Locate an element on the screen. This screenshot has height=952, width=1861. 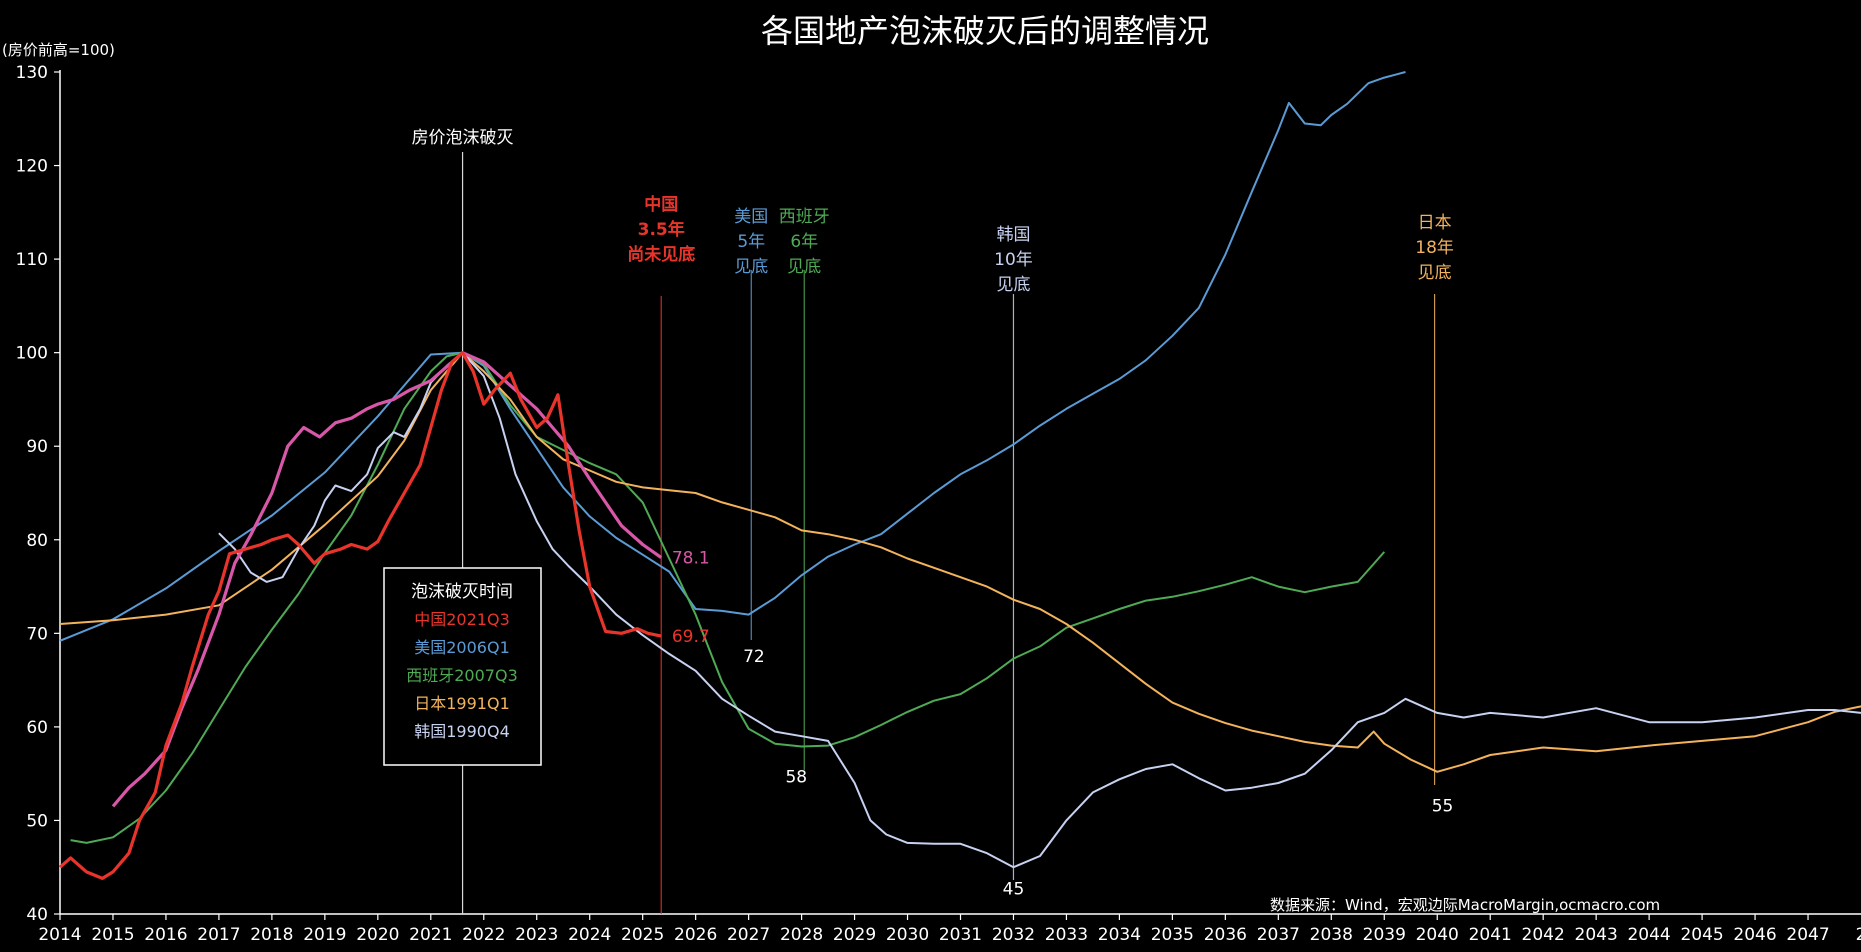
value-label: 45 is located at coordinates (1014, 890).